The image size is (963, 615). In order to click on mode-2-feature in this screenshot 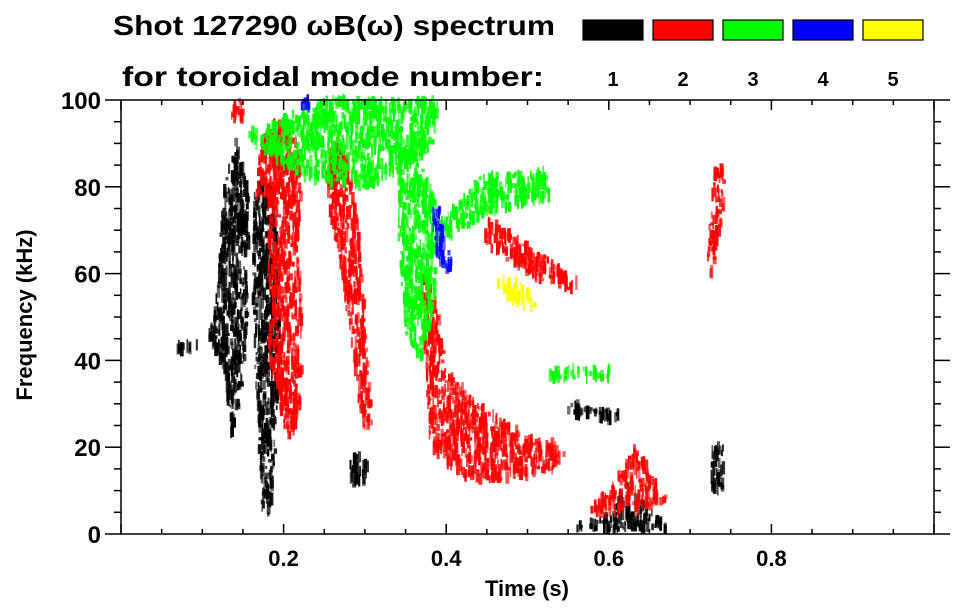, I will do `click(285, 310)`.